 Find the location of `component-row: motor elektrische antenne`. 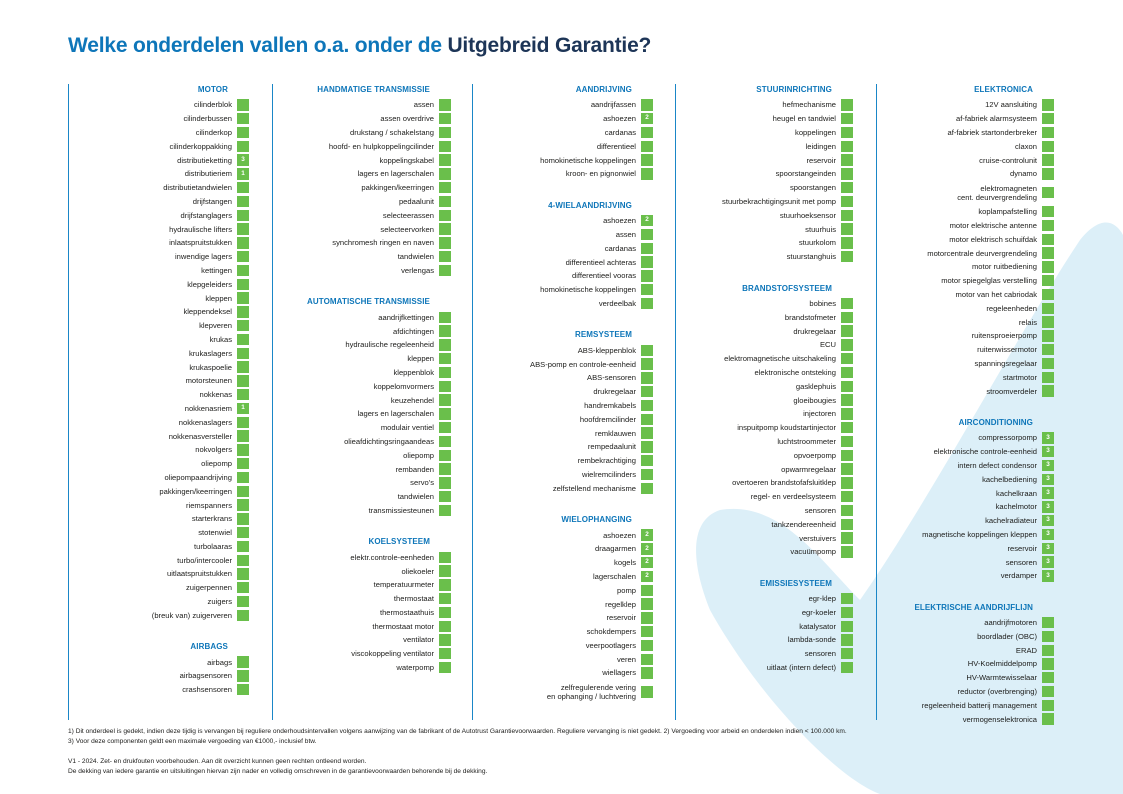

component-row: motor elektrische antenne is located at coordinates (965, 226).